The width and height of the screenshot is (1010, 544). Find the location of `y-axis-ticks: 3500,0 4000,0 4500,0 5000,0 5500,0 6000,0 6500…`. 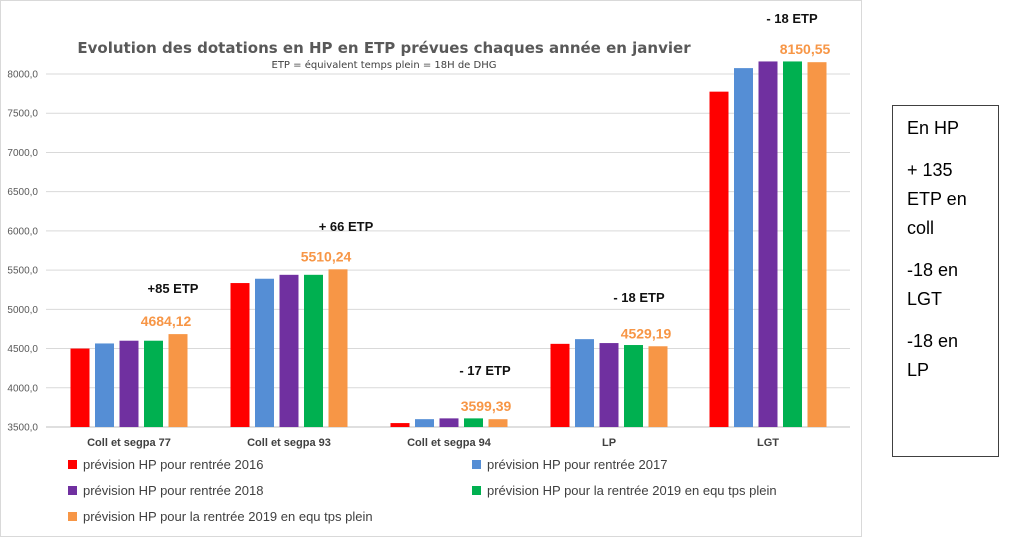

y-axis-ticks: 3500,0 4000,0 4500,0 5000,0 5500,0 6000,0 6500… is located at coordinates (22, 252).